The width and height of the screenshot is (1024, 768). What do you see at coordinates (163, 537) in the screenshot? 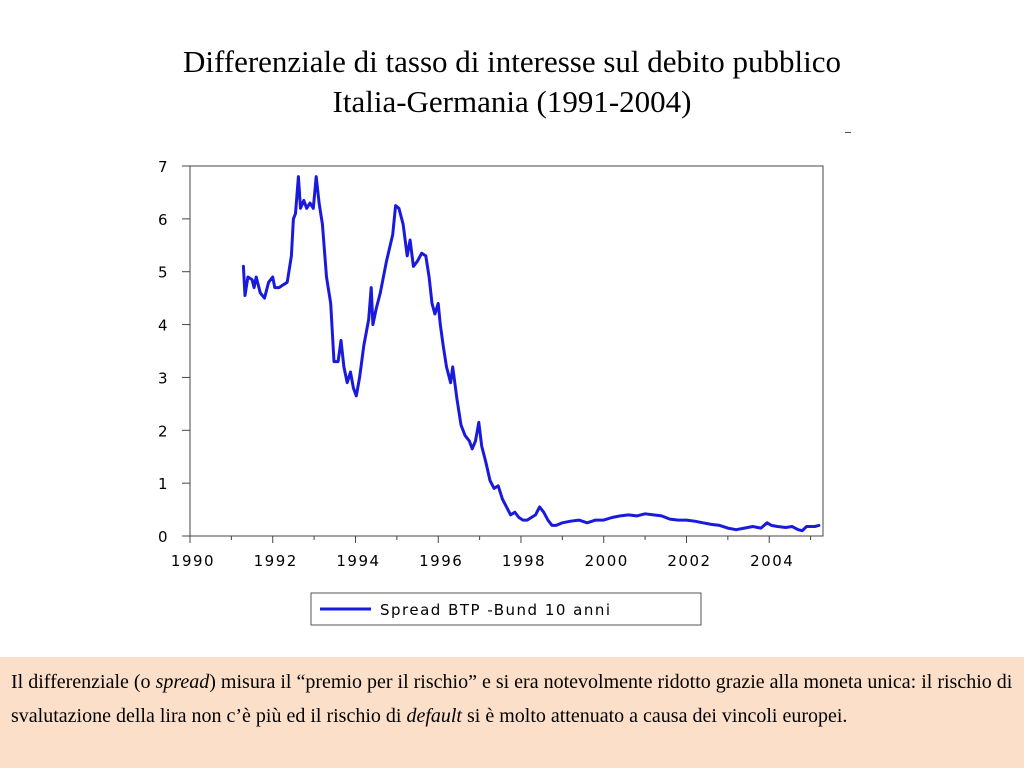
I see `y-tick-label: 0` at bounding box center [163, 537].